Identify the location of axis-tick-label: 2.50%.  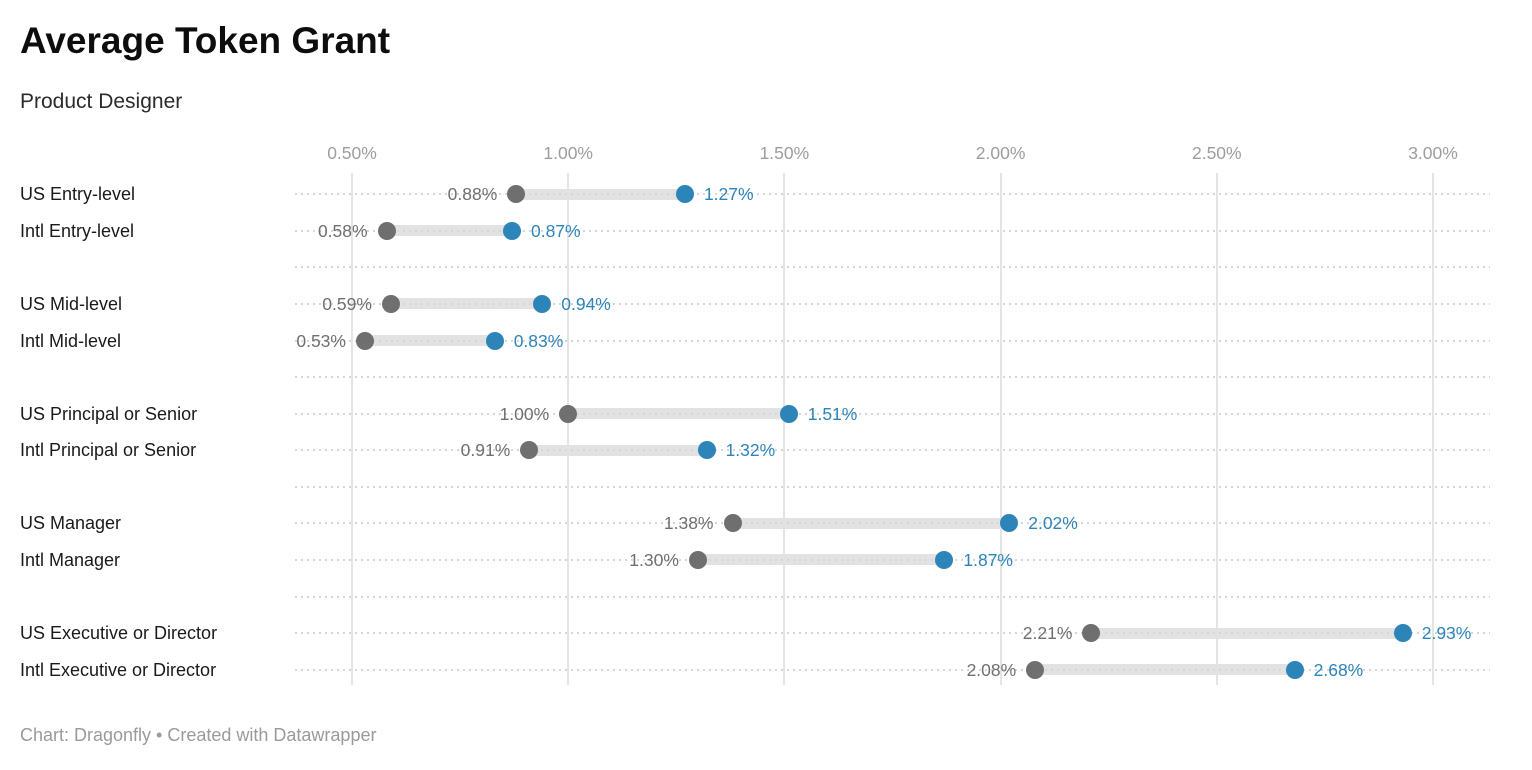
(1216, 153).